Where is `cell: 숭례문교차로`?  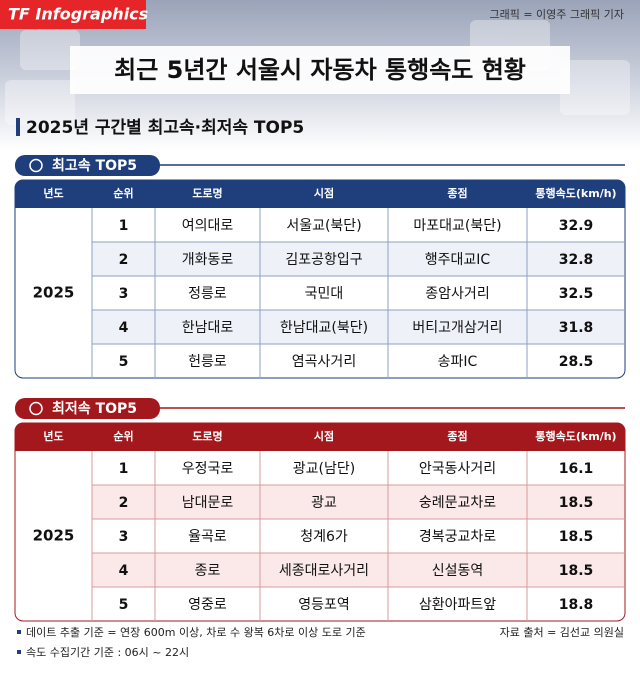 cell: 숭례문교차로 is located at coordinates (457, 503).